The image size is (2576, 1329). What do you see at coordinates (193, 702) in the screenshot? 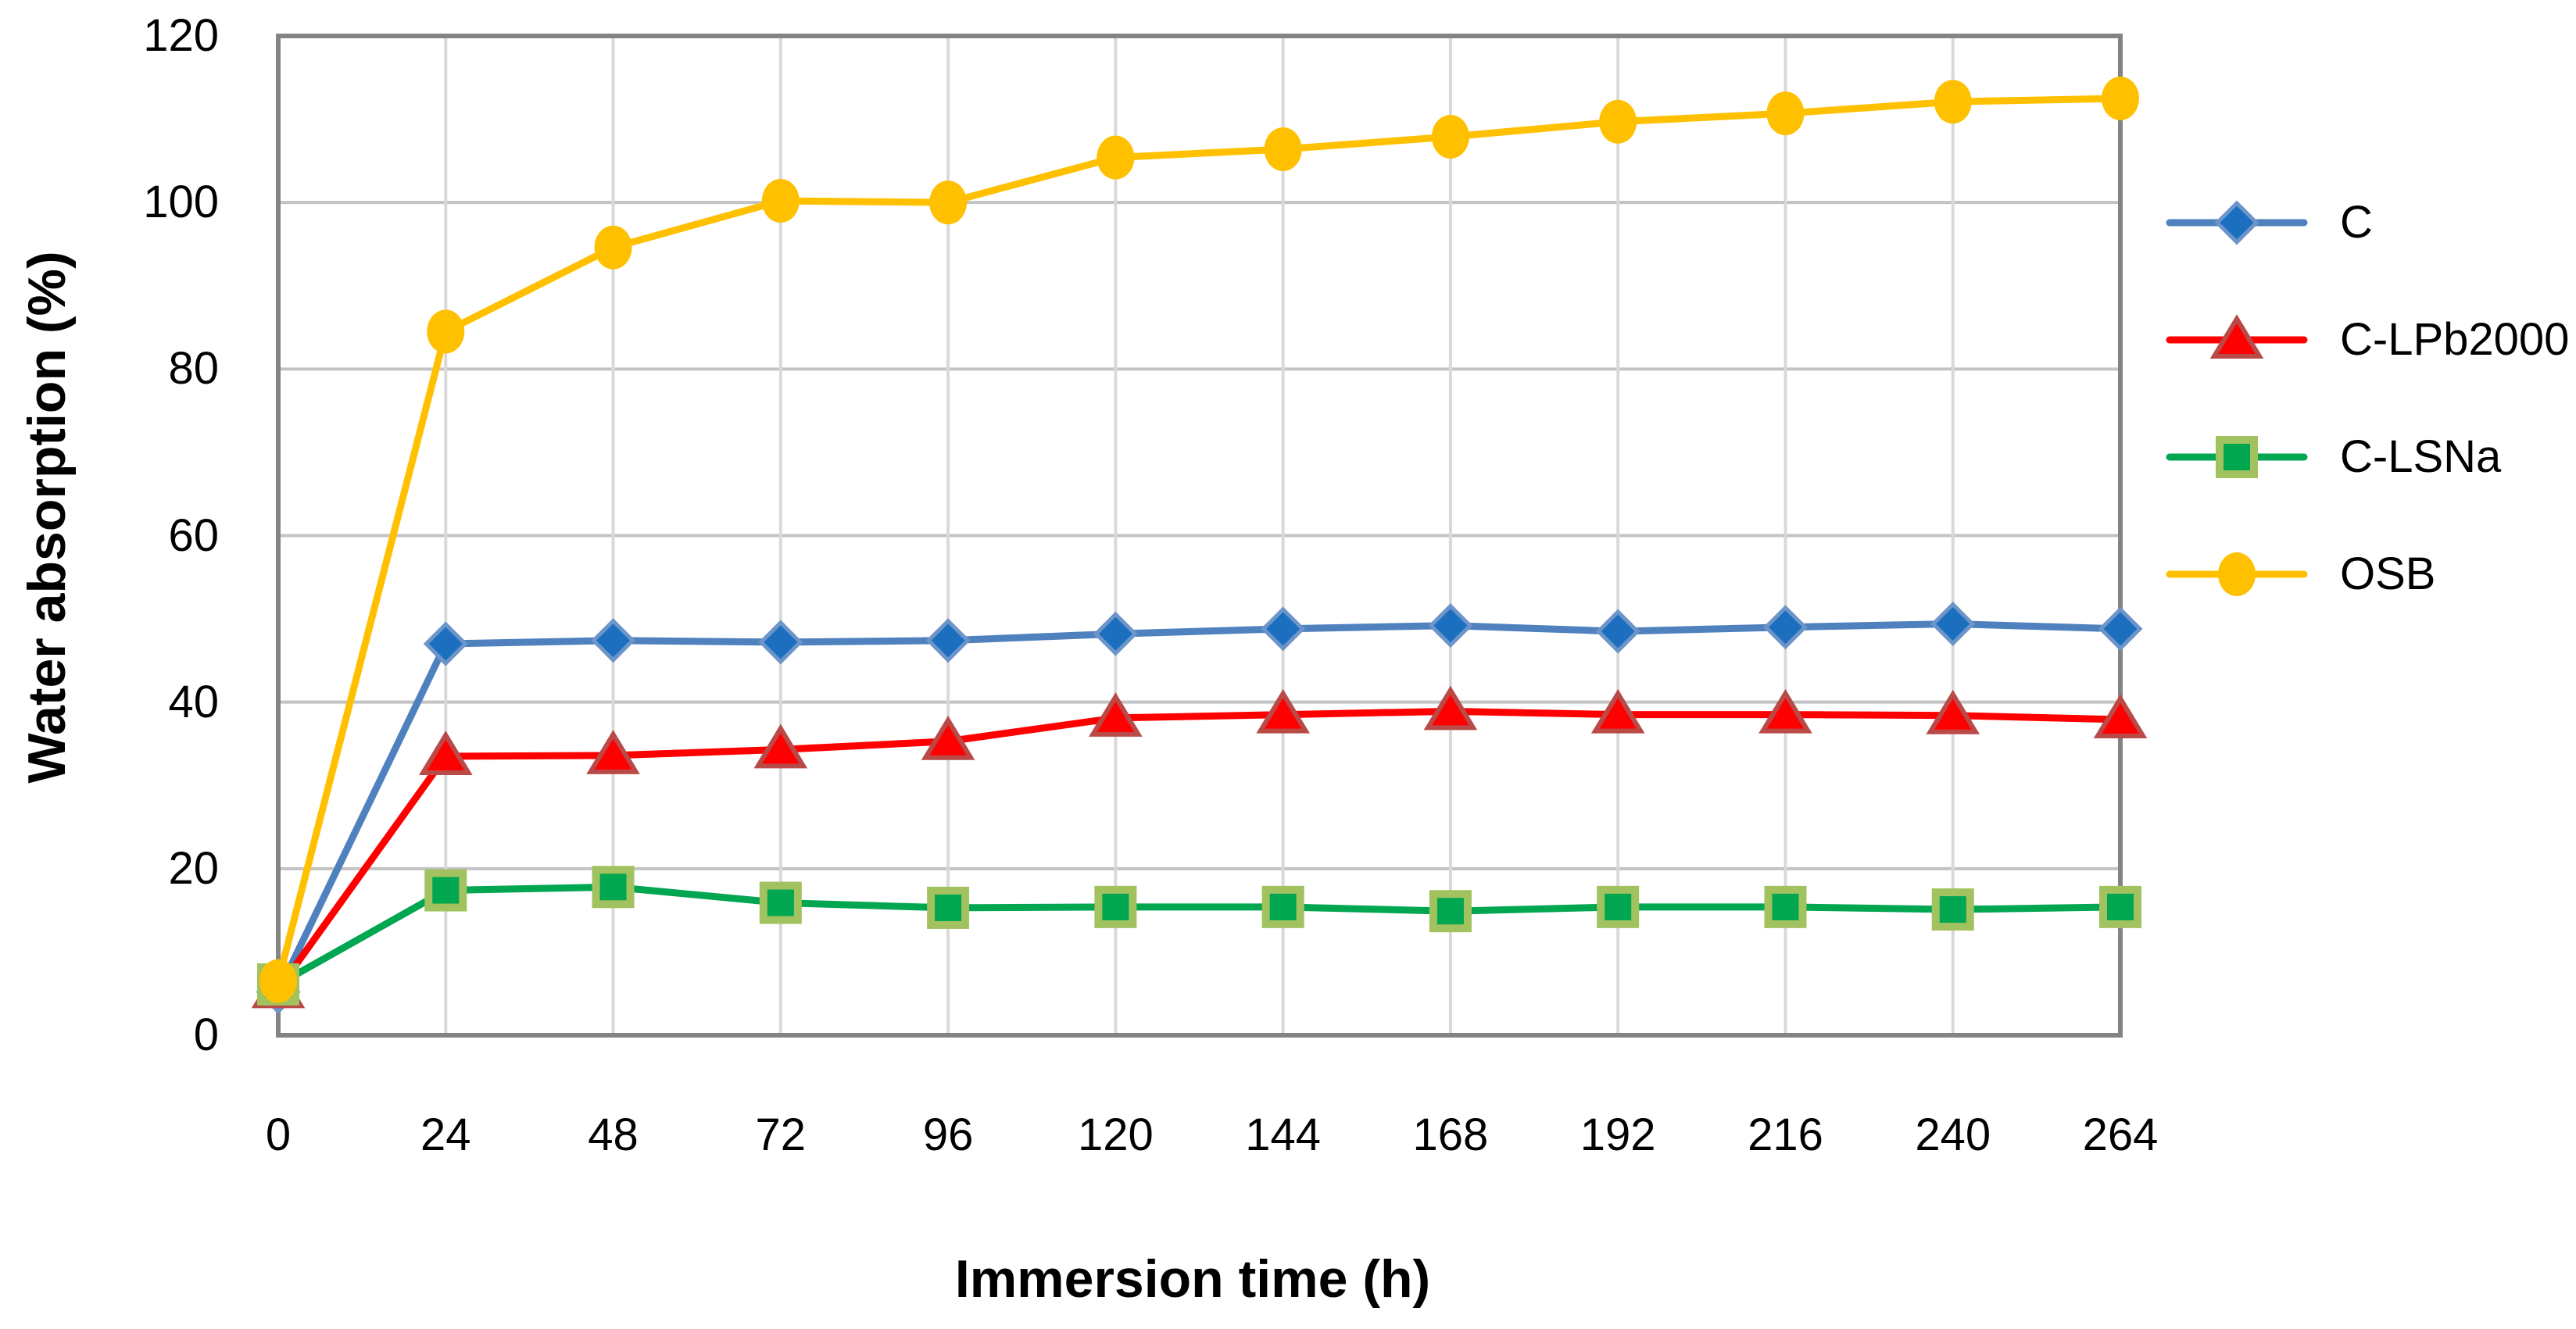
I see `y-axis-tick-label: 40` at bounding box center [193, 702].